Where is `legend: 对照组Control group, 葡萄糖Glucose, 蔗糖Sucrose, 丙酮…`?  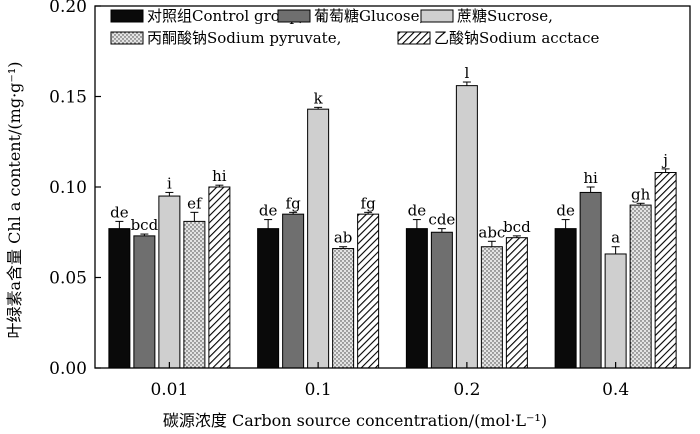
legend: 对照组Control group, 葡萄糖Glucose, 蔗糖Sucrose, 丙酮… is located at coordinates (354, 27).